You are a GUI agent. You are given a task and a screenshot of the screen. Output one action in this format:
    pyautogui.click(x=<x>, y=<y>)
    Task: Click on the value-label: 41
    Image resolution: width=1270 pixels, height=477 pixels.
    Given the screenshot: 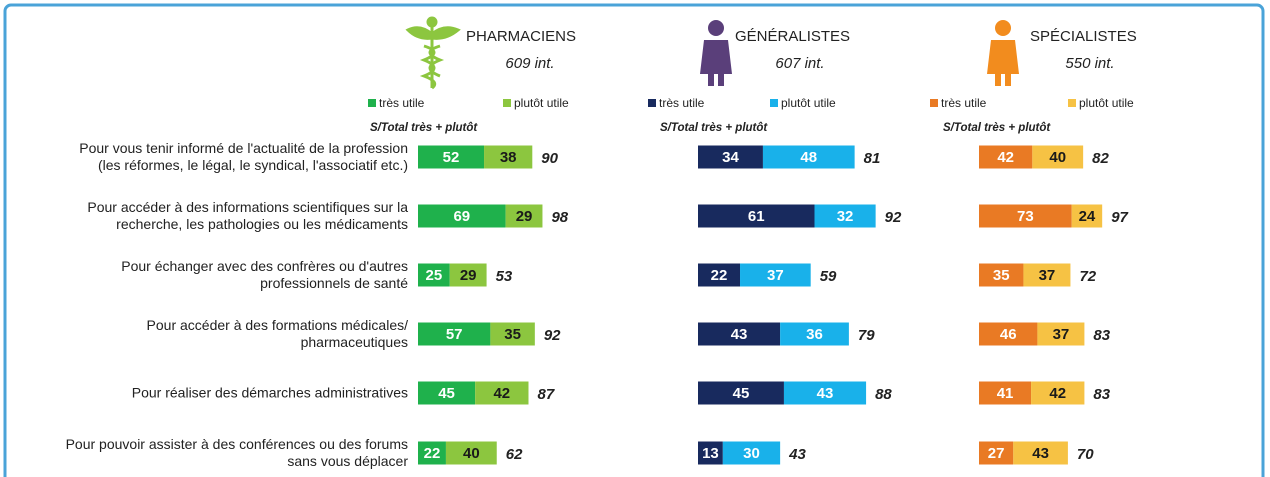 What is the action you would take?
    pyautogui.click(x=1005, y=393)
    